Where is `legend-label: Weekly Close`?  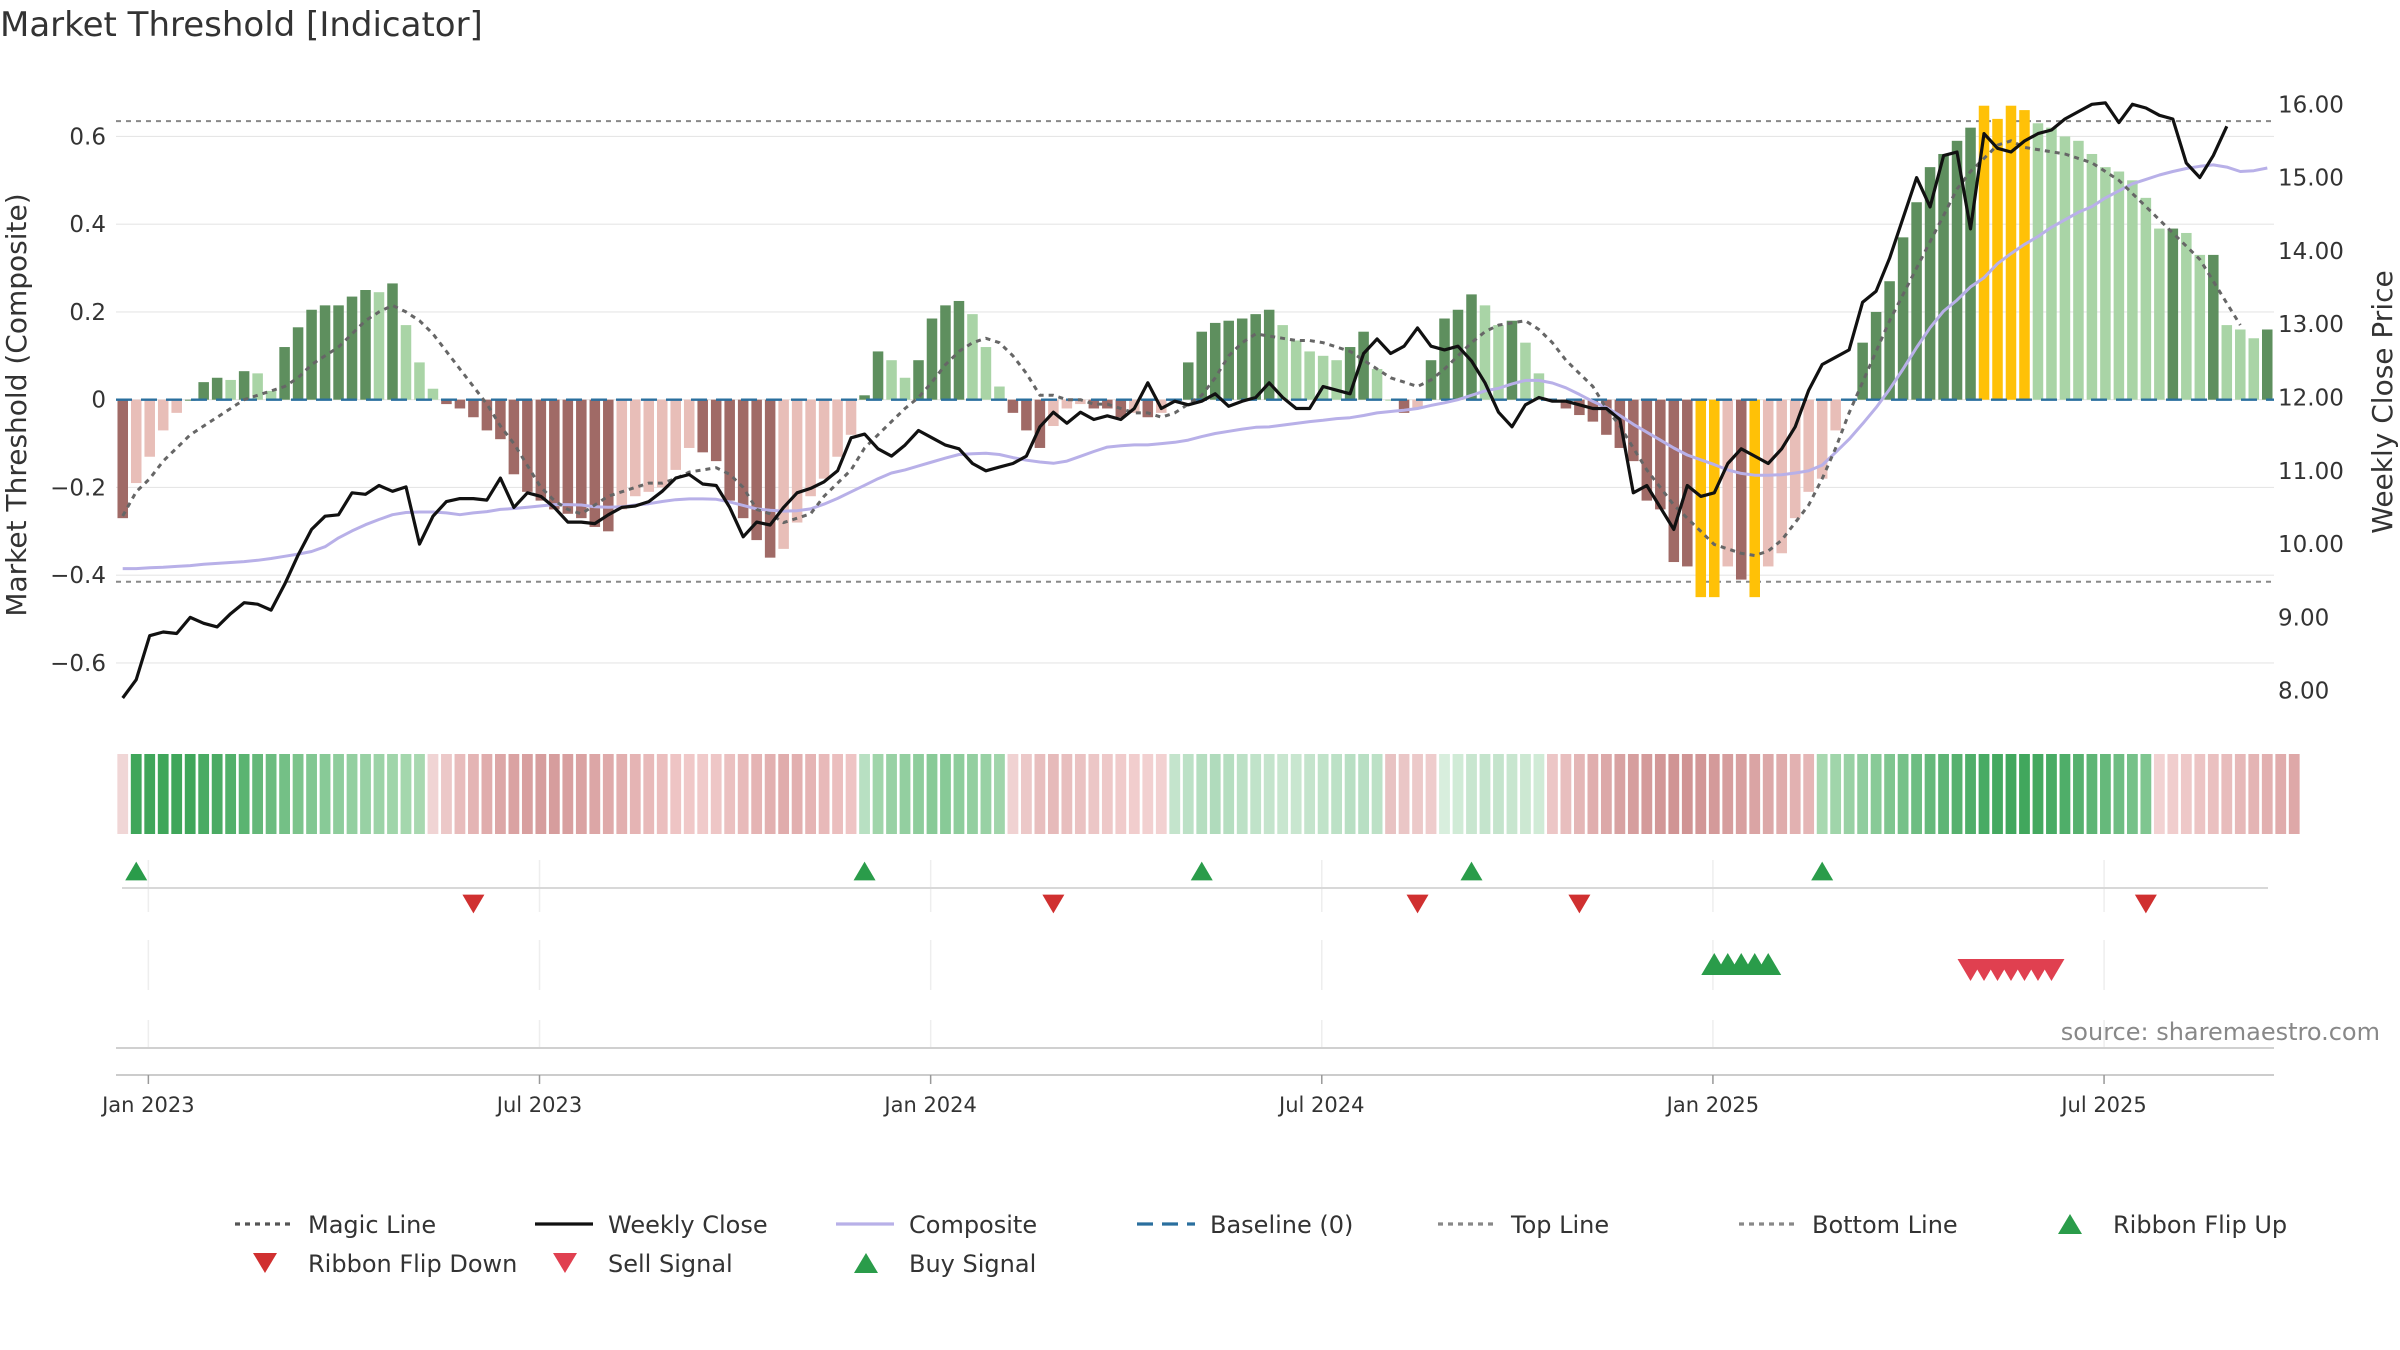 legend-label: Weekly Close is located at coordinates (688, 1225).